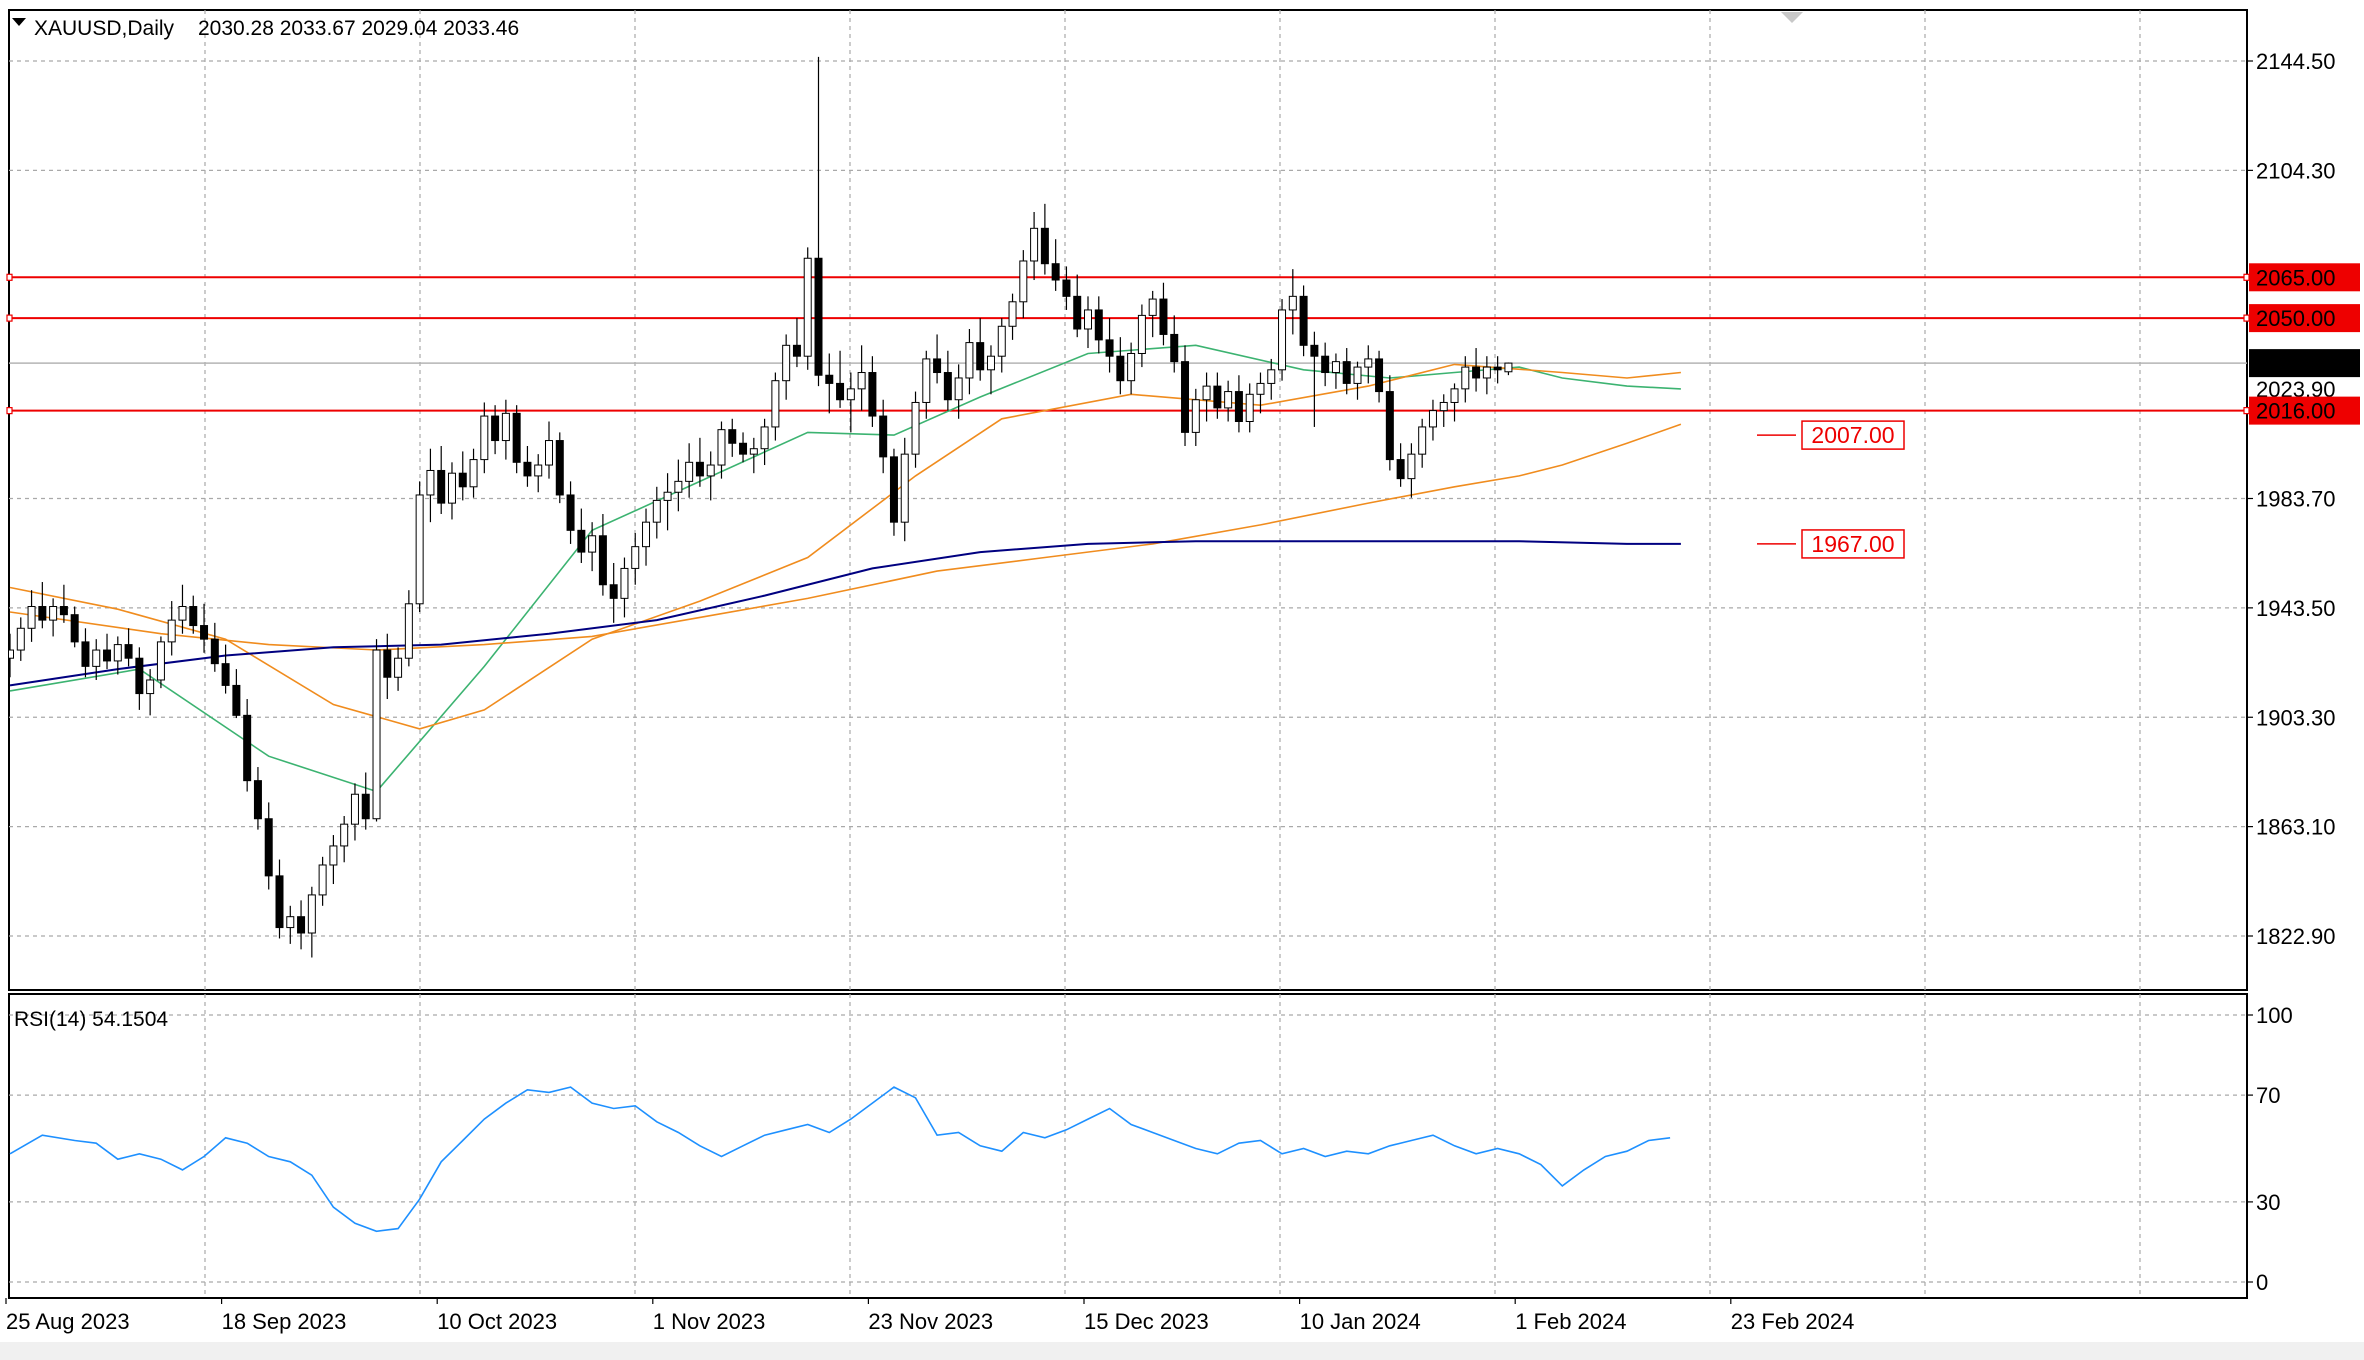 This screenshot has height=1360, width=2364. I want to click on price-alert-label: 2007.00, so click(1831, 435).